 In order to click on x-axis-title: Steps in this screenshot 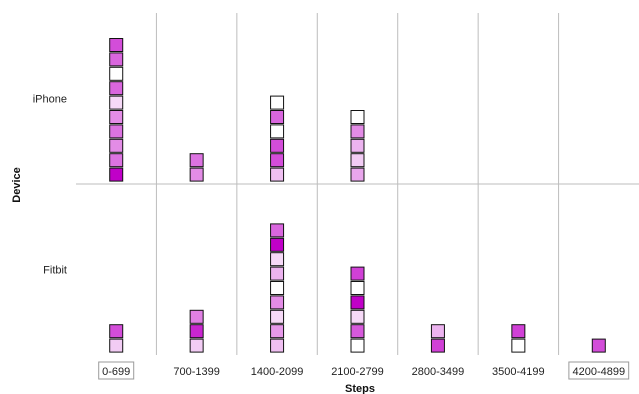, I will do `click(360, 388)`.